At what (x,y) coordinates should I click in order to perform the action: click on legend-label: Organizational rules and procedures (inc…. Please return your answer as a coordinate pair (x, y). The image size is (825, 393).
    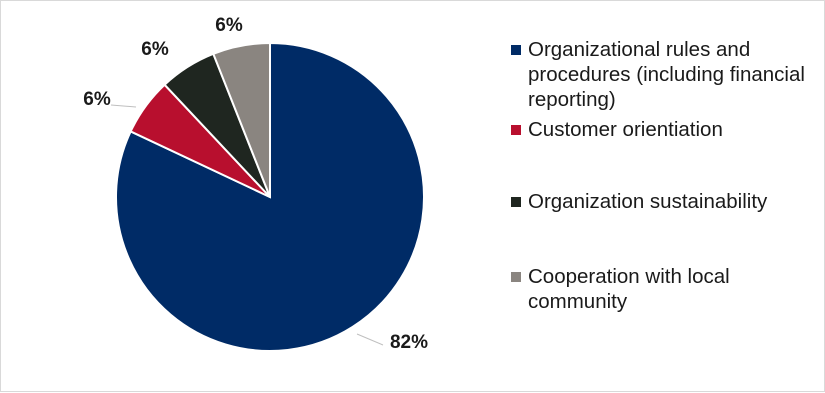
    Looking at the image, I should click on (666, 74).